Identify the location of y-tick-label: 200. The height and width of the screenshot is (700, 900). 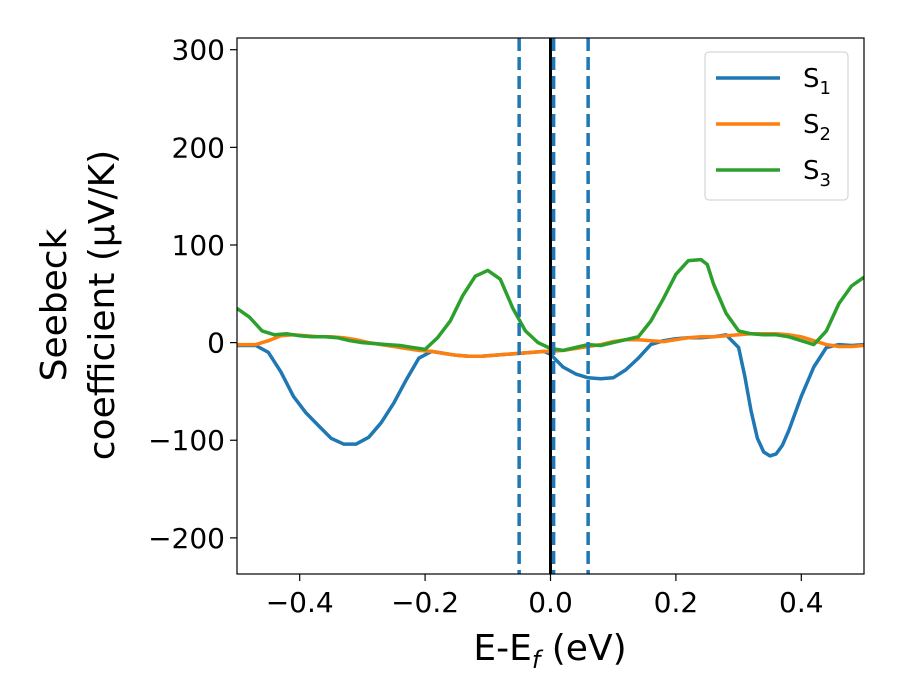
(198, 147).